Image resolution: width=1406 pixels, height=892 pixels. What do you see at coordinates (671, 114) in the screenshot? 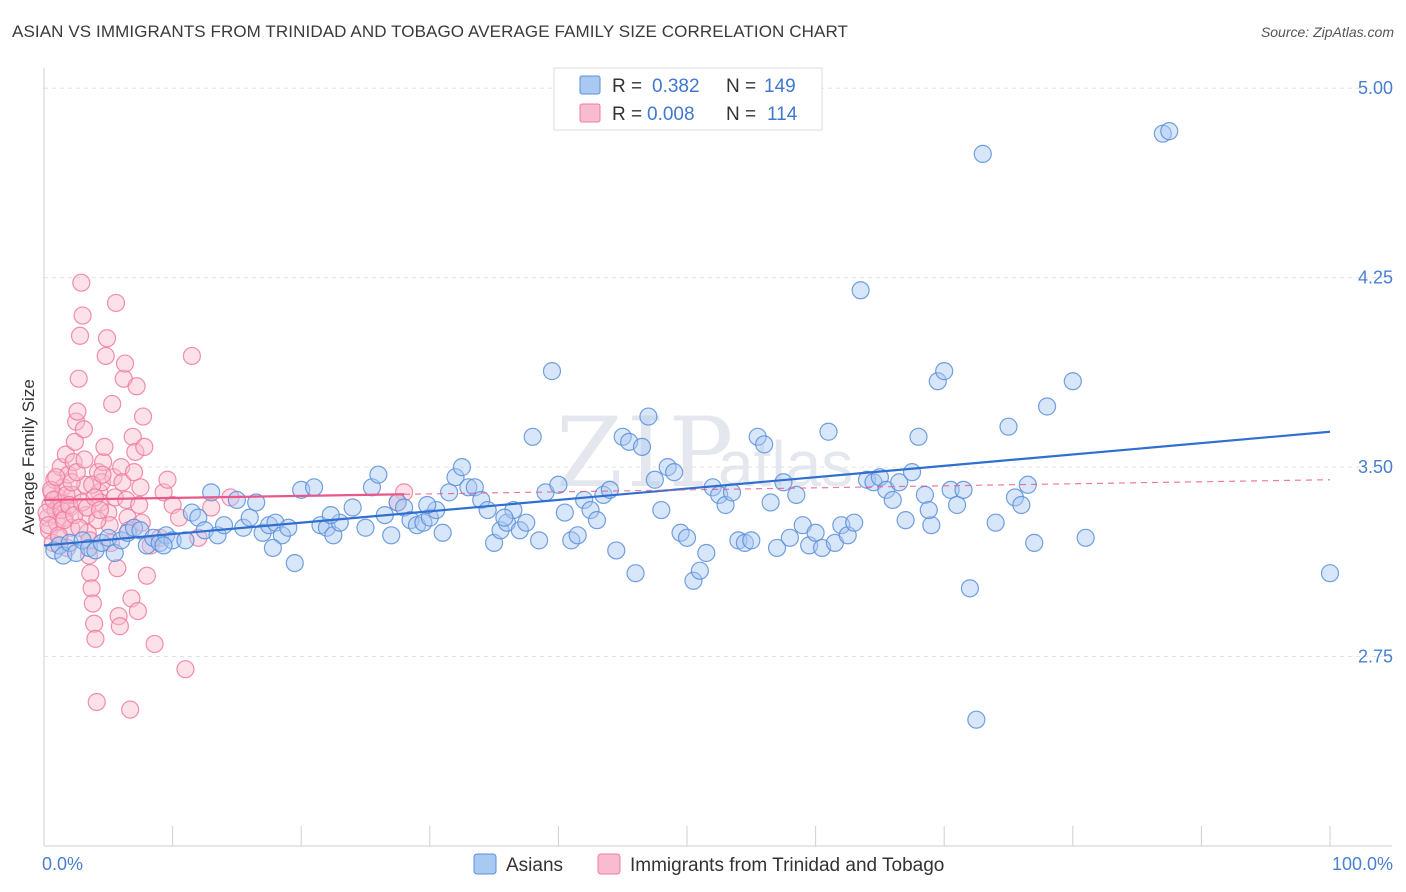
I see `legend-r-value-trinidad: 0.008` at bounding box center [671, 114].